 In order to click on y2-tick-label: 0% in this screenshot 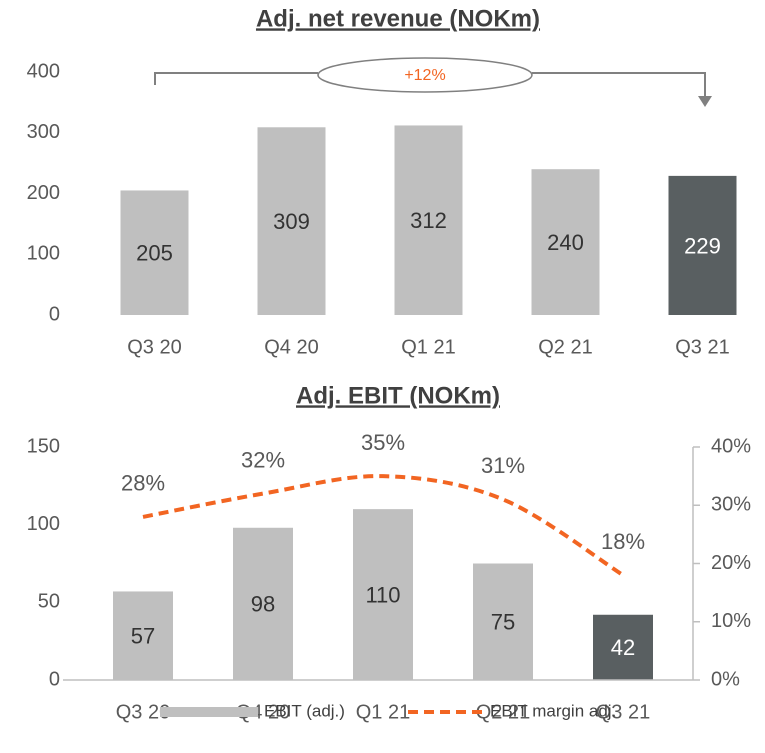, I will do `click(725, 679)`.